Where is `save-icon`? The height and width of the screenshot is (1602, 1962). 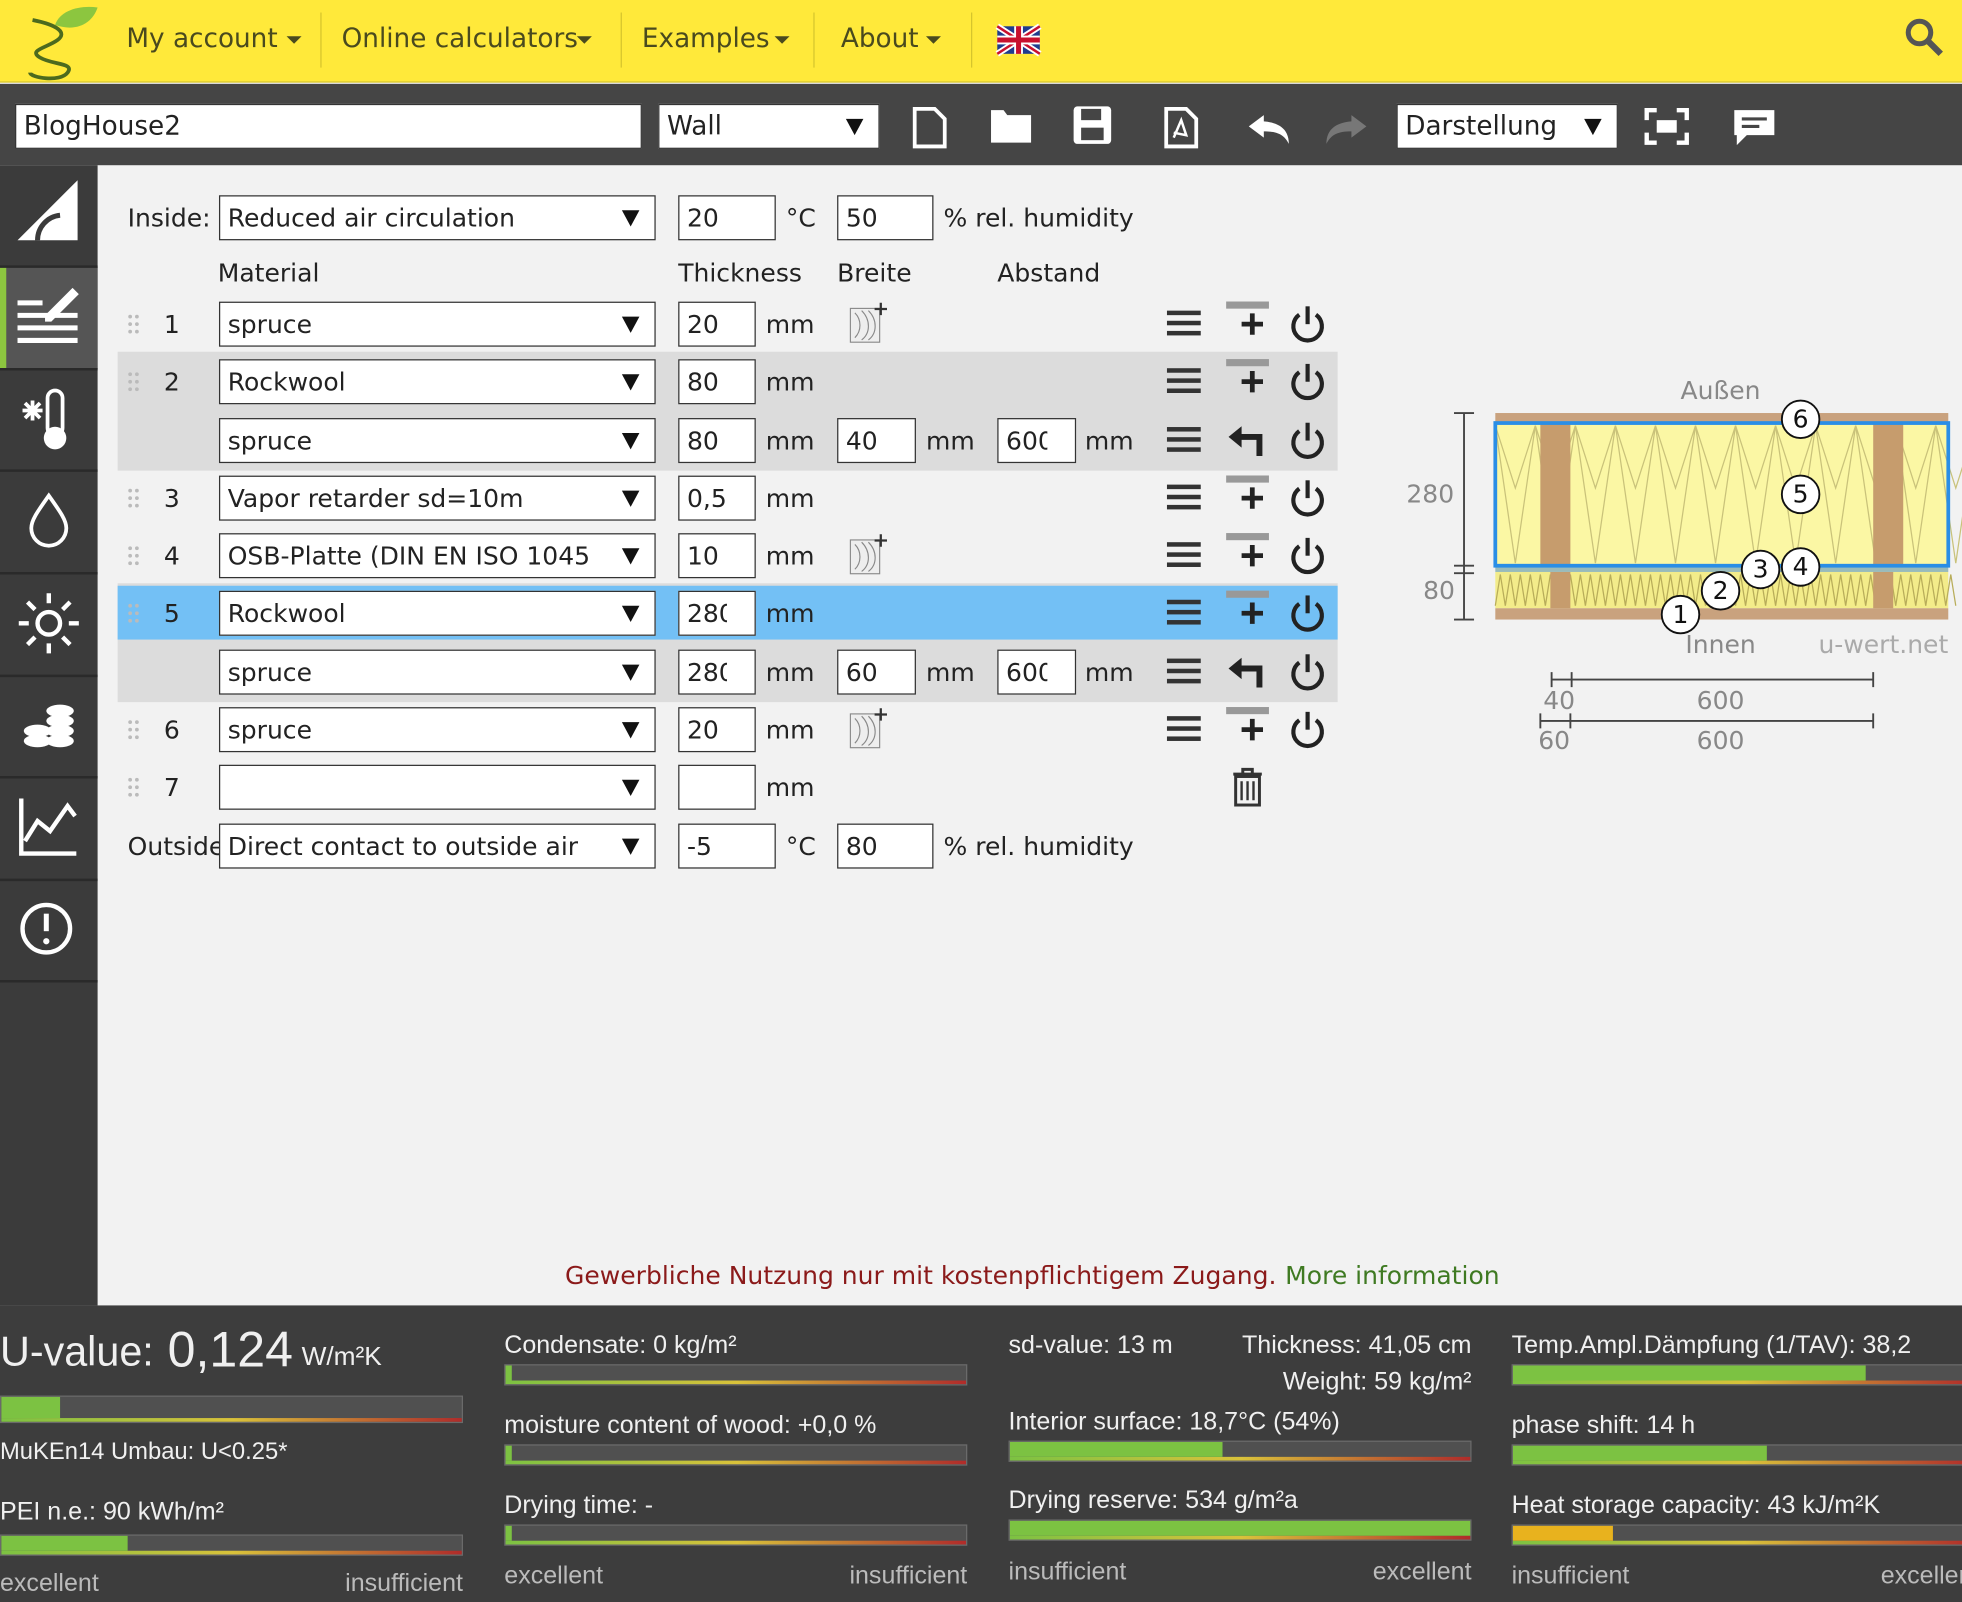
save-icon is located at coordinates (1092, 125).